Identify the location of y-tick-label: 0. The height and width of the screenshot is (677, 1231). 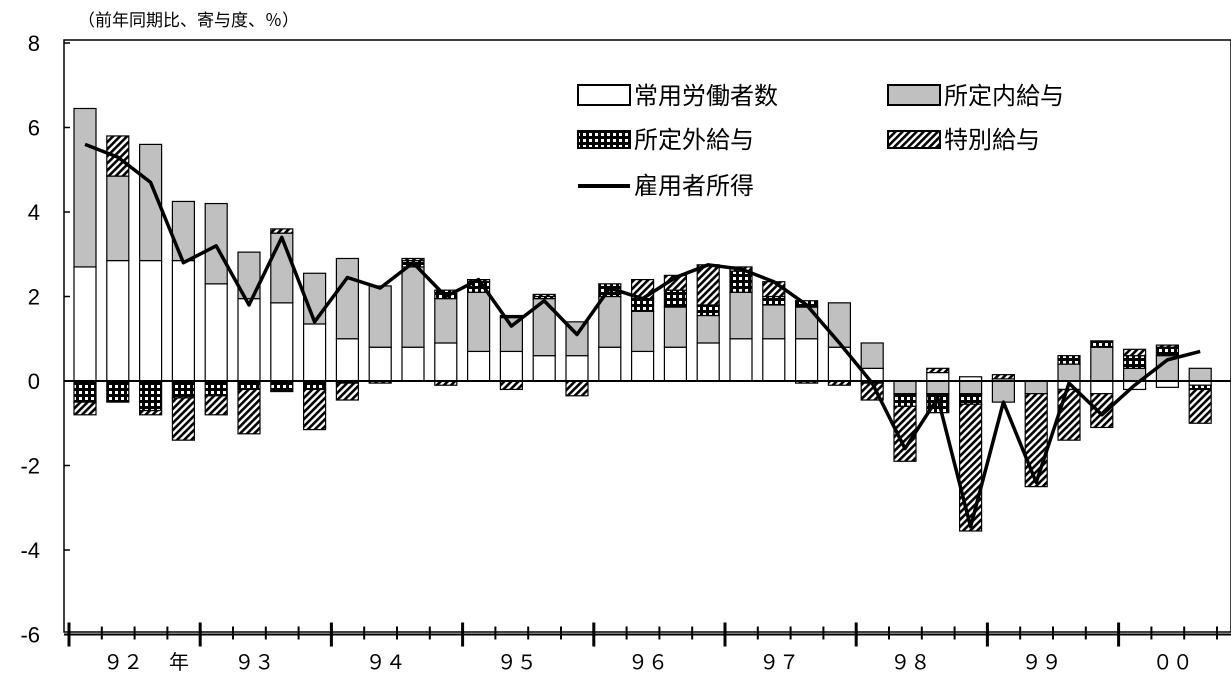
(34, 381).